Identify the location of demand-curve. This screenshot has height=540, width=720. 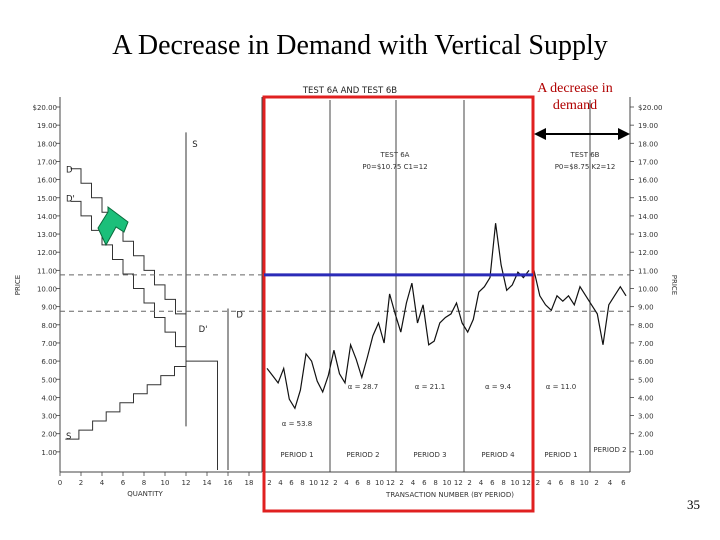
(128, 297).